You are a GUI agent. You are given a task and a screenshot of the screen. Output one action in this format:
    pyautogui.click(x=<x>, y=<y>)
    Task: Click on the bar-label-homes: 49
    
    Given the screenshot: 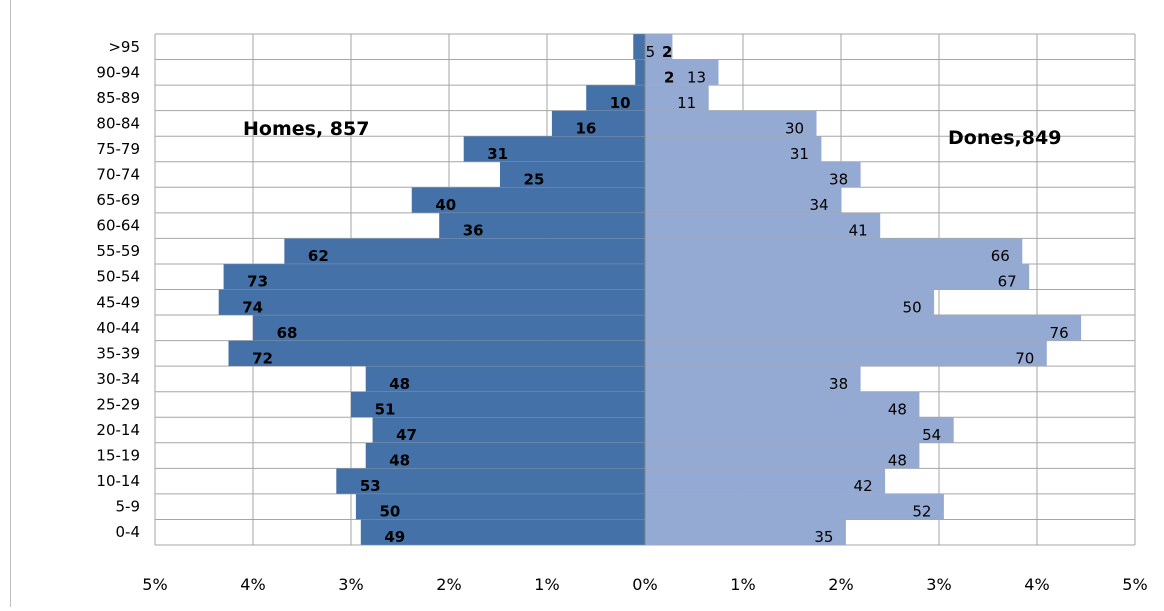 What is the action you would take?
    pyautogui.click(x=394, y=537)
    